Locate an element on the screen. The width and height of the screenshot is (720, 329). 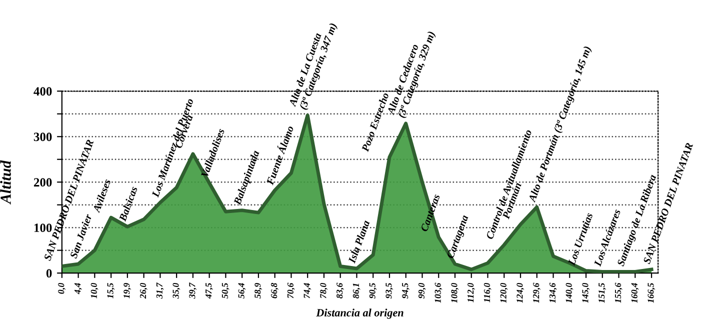
y-axis-title: Altitud is located at coordinates (5, 182).